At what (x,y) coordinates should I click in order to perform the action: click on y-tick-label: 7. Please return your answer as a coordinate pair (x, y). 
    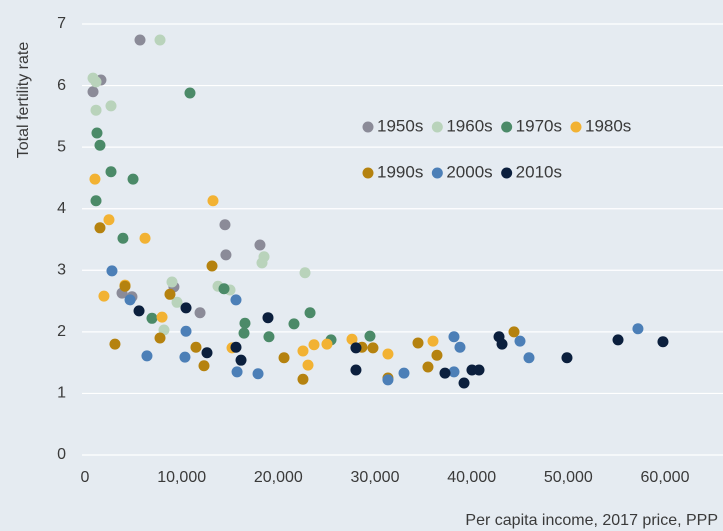
    Looking at the image, I should click on (61, 23).